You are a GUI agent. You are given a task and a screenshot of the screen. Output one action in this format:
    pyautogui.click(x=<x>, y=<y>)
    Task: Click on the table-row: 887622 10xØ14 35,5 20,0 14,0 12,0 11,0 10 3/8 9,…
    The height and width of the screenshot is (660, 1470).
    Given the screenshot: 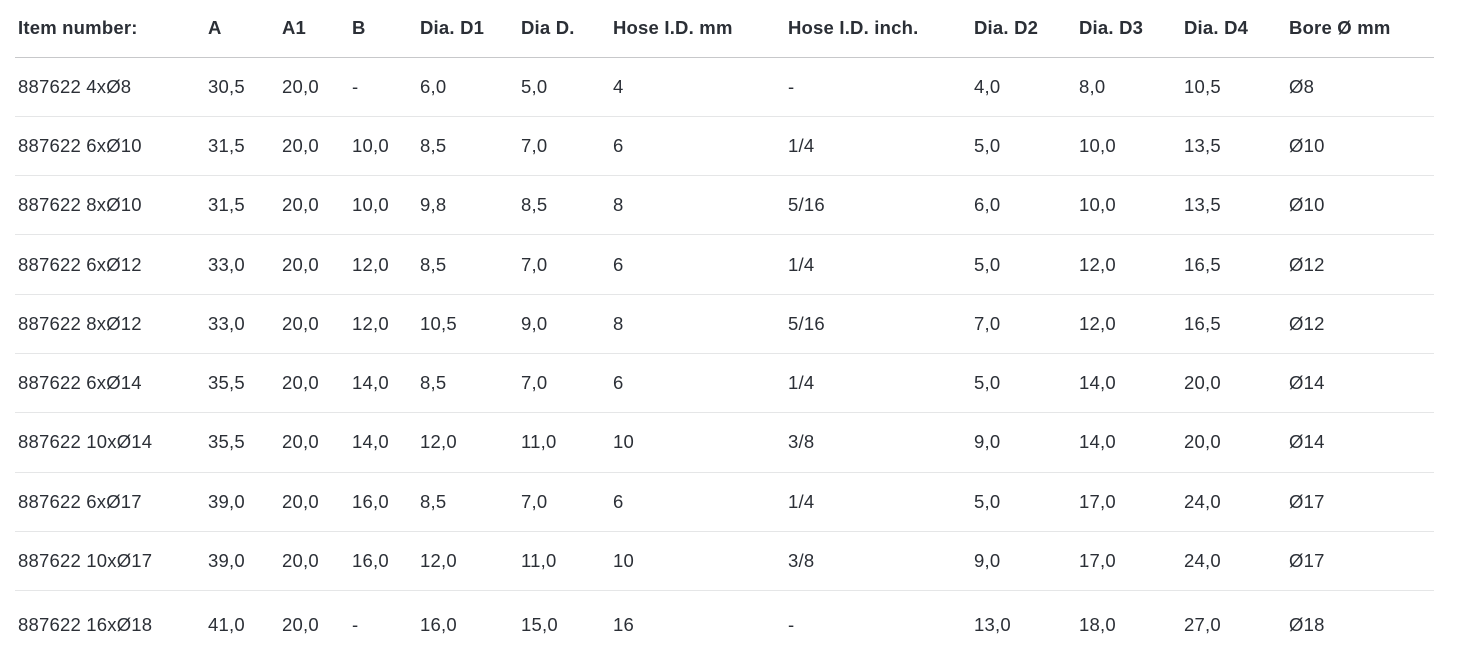 What is the action you would take?
    pyautogui.click(x=724, y=442)
    